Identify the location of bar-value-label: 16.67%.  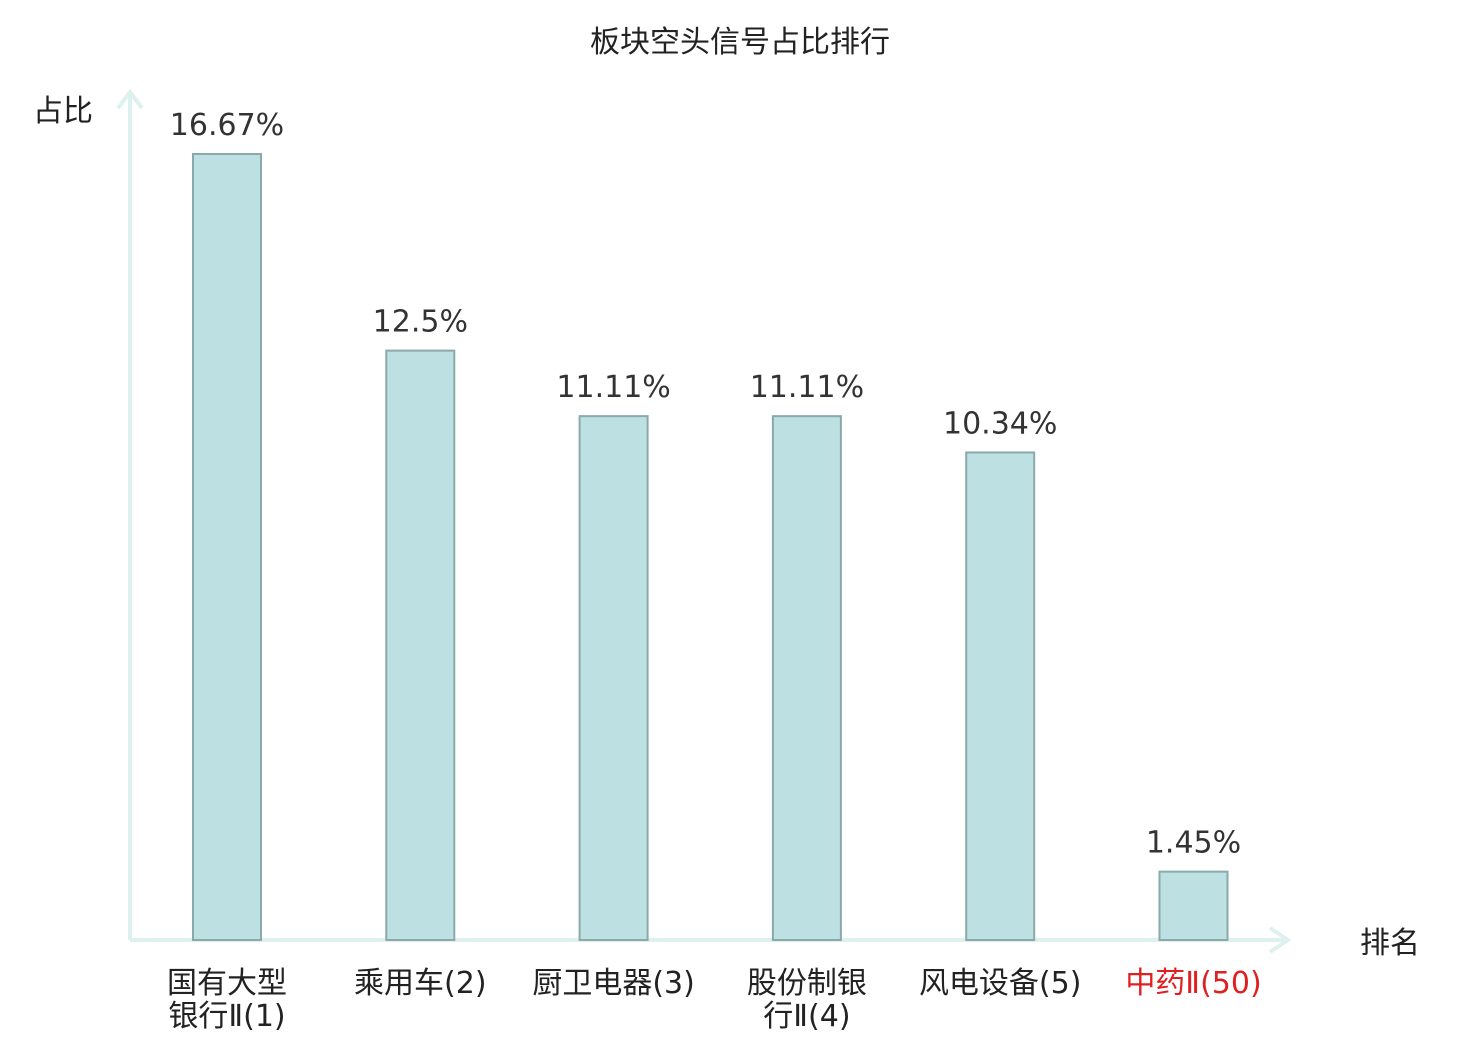
(227, 125).